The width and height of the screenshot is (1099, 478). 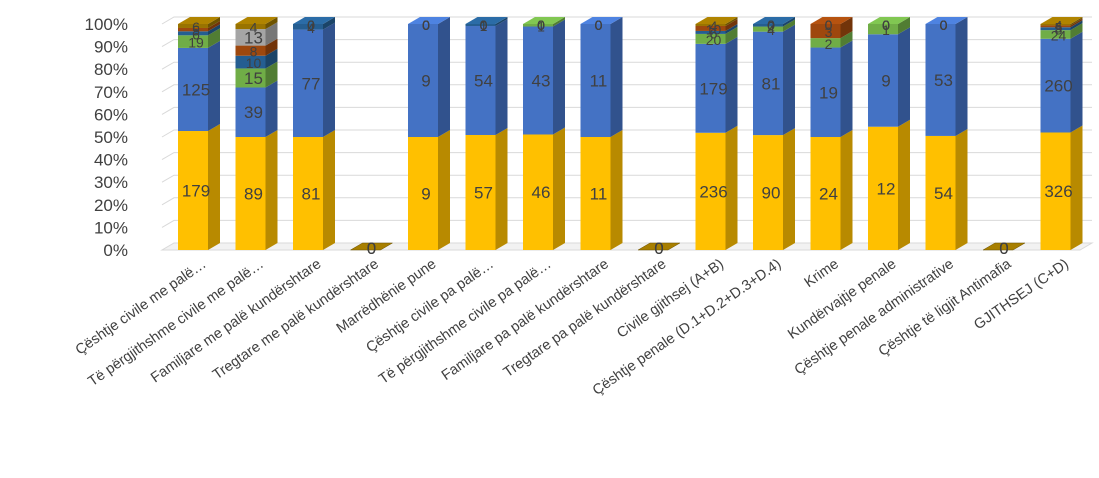 What do you see at coordinates (829, 44) in the screenshot?
I see `data-label: 2` at bounding box center [829, 44].